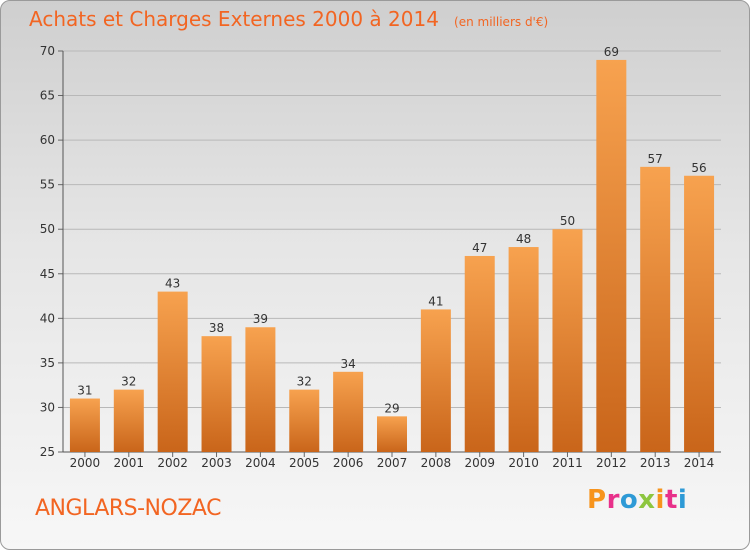  What do you see at coordinates (47, 51) in the screenshot?
I see `y-tick-label: 70` at bounding box center [47, 51].